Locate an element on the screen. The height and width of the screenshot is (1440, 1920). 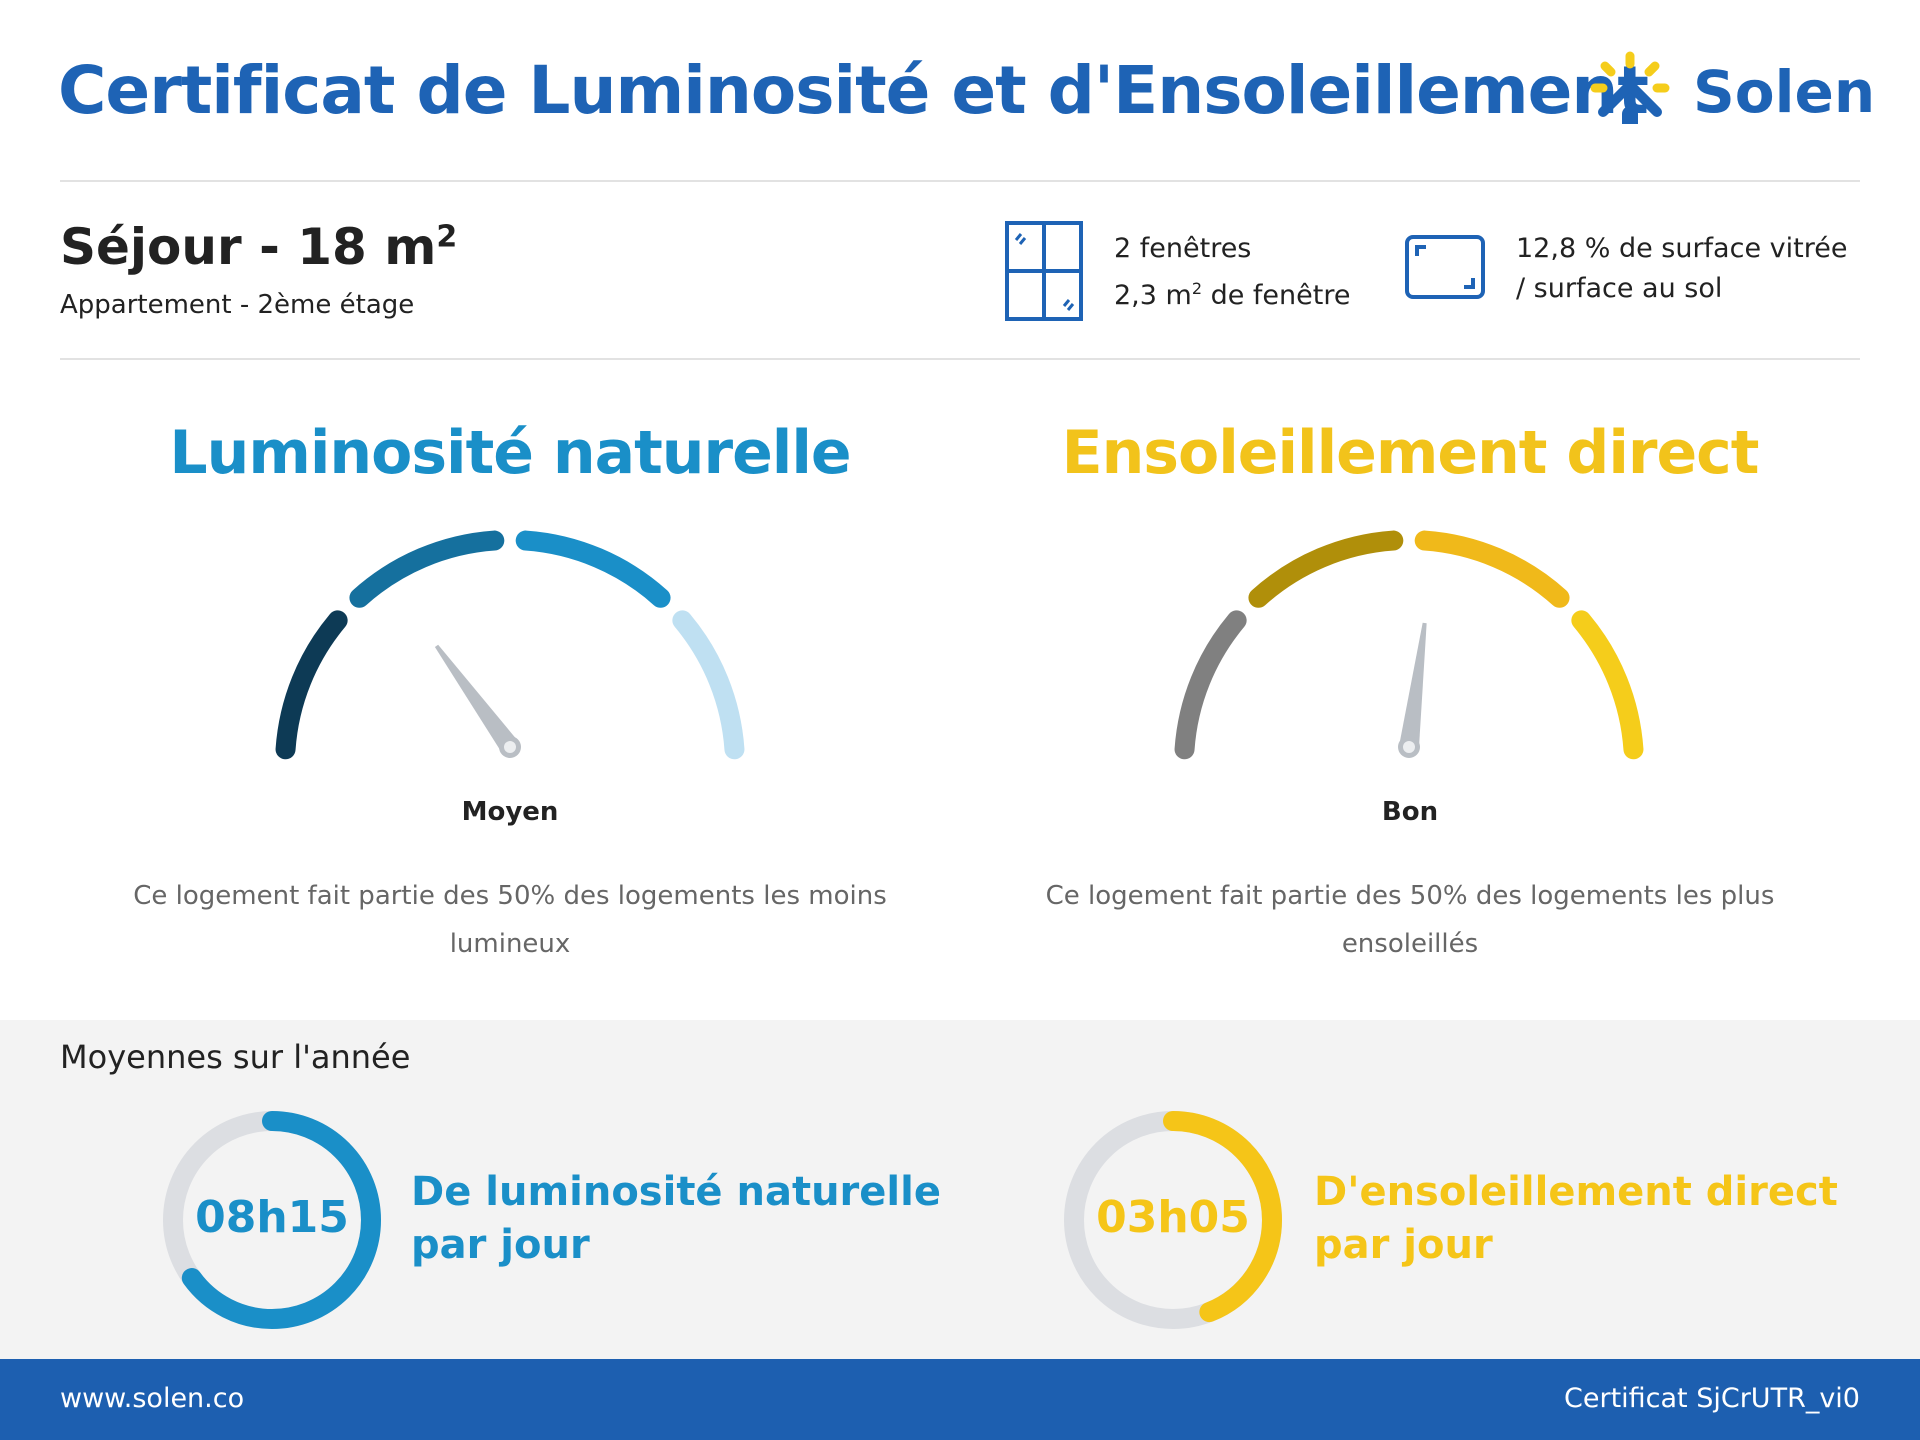
footer is located at coordinates (960, 1399).